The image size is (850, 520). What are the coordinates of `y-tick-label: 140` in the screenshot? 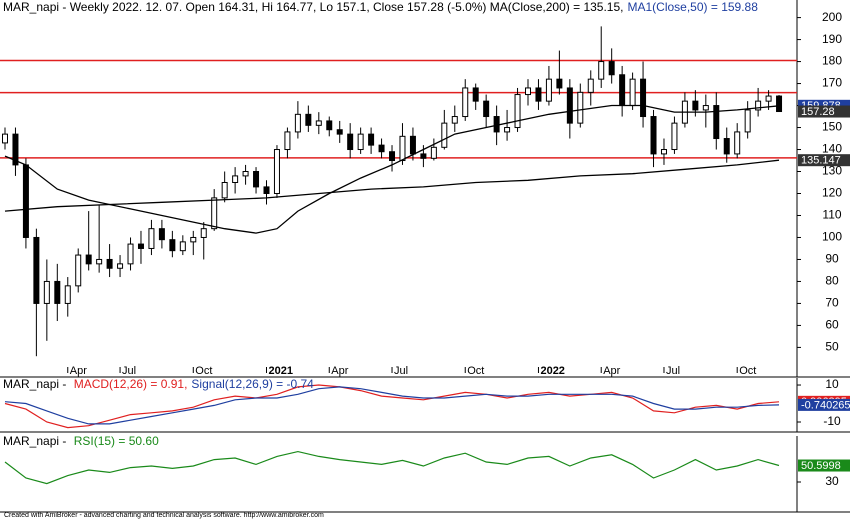 It's located at (832, 149).